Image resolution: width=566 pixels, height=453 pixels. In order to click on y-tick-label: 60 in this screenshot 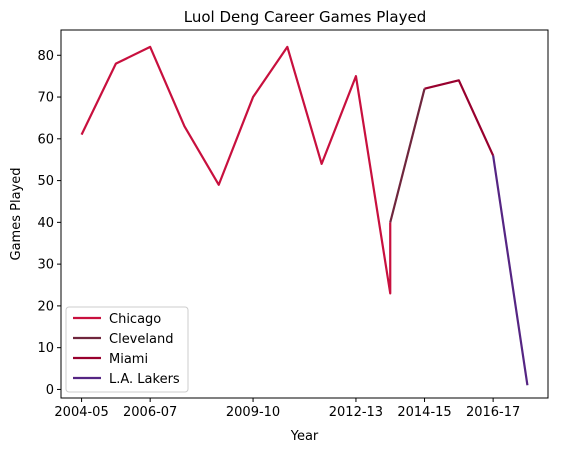, I will do `click(45, 139)`.